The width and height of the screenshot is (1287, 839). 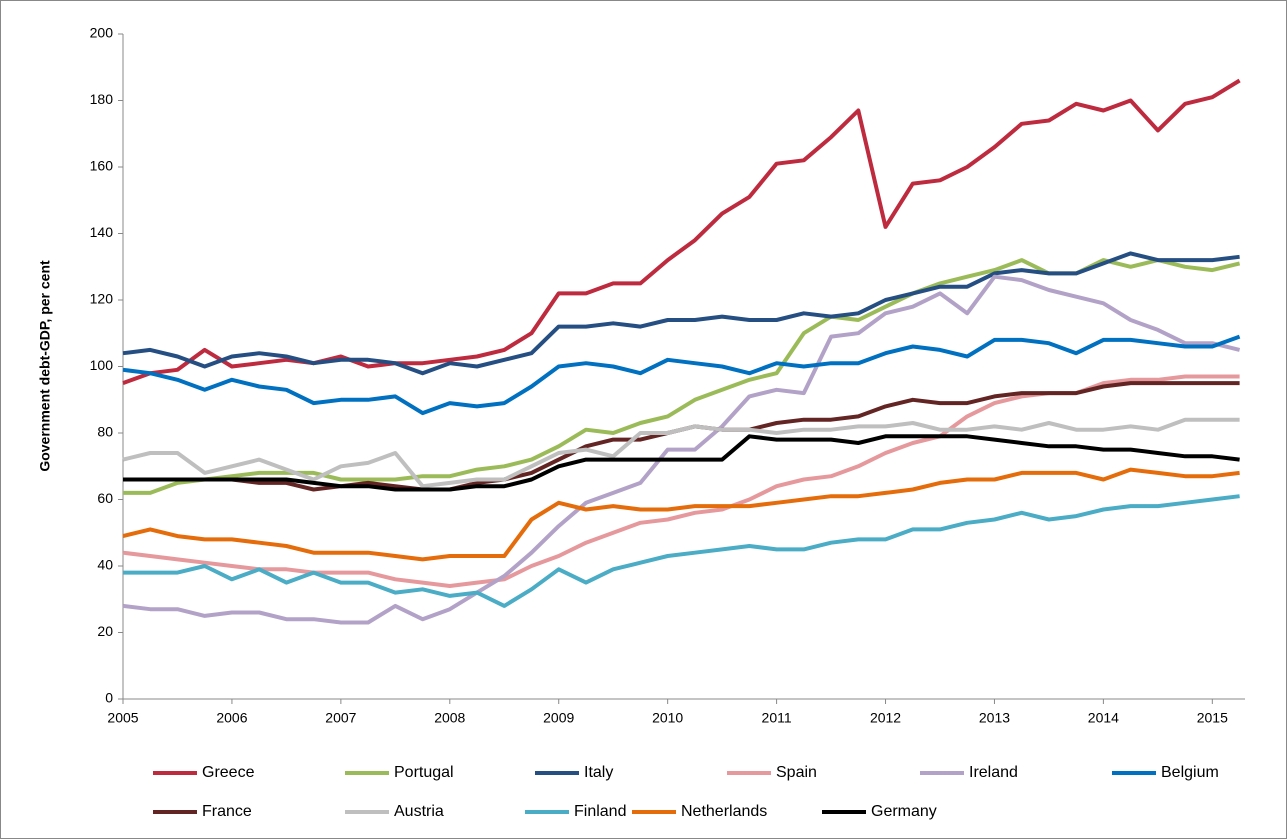 I want to click on x-tick-label: 2013, so click(x=994, y=718).